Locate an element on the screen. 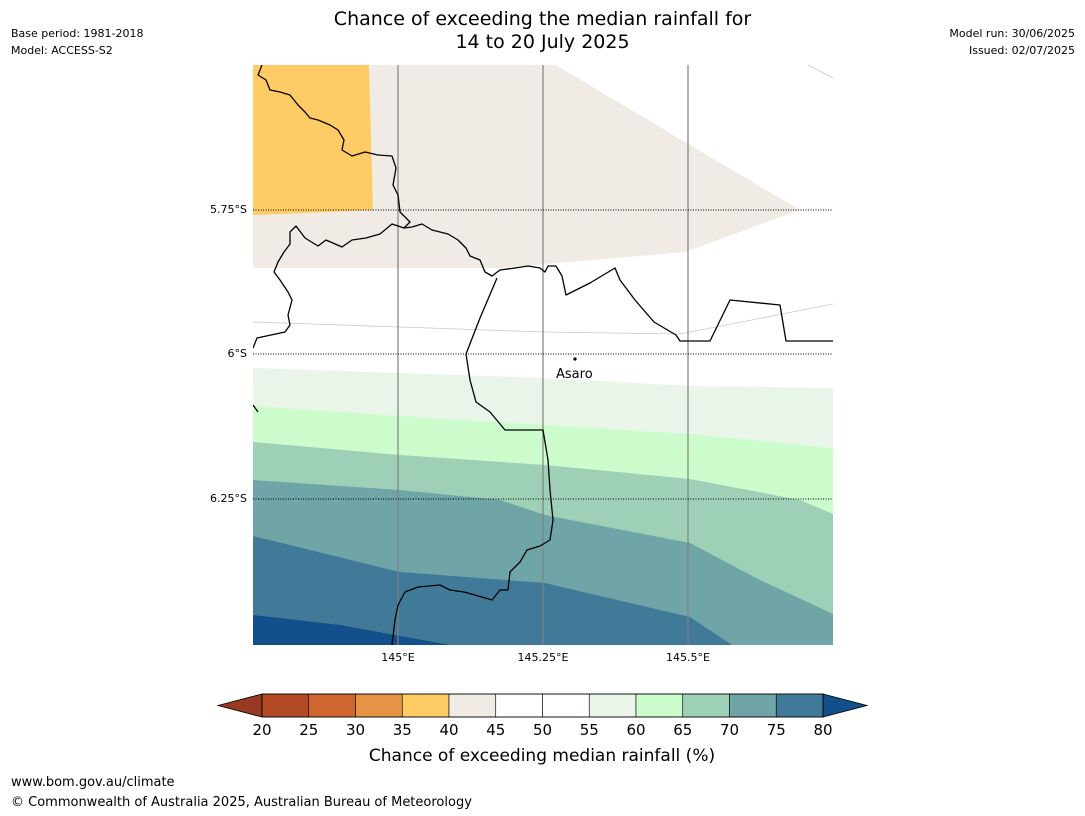  base-period-text: Base period: 1981-2018 is located at coordinates (77, 33).